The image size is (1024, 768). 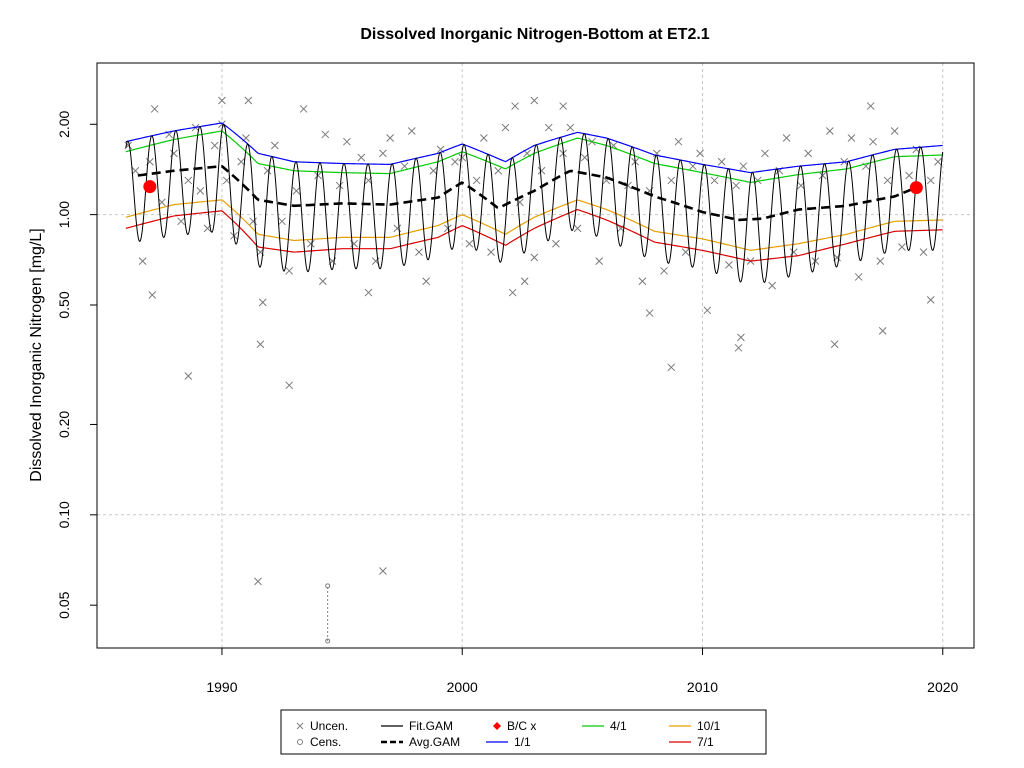 I want to click on legend-symbol-bc, so click(x=497, y=726).